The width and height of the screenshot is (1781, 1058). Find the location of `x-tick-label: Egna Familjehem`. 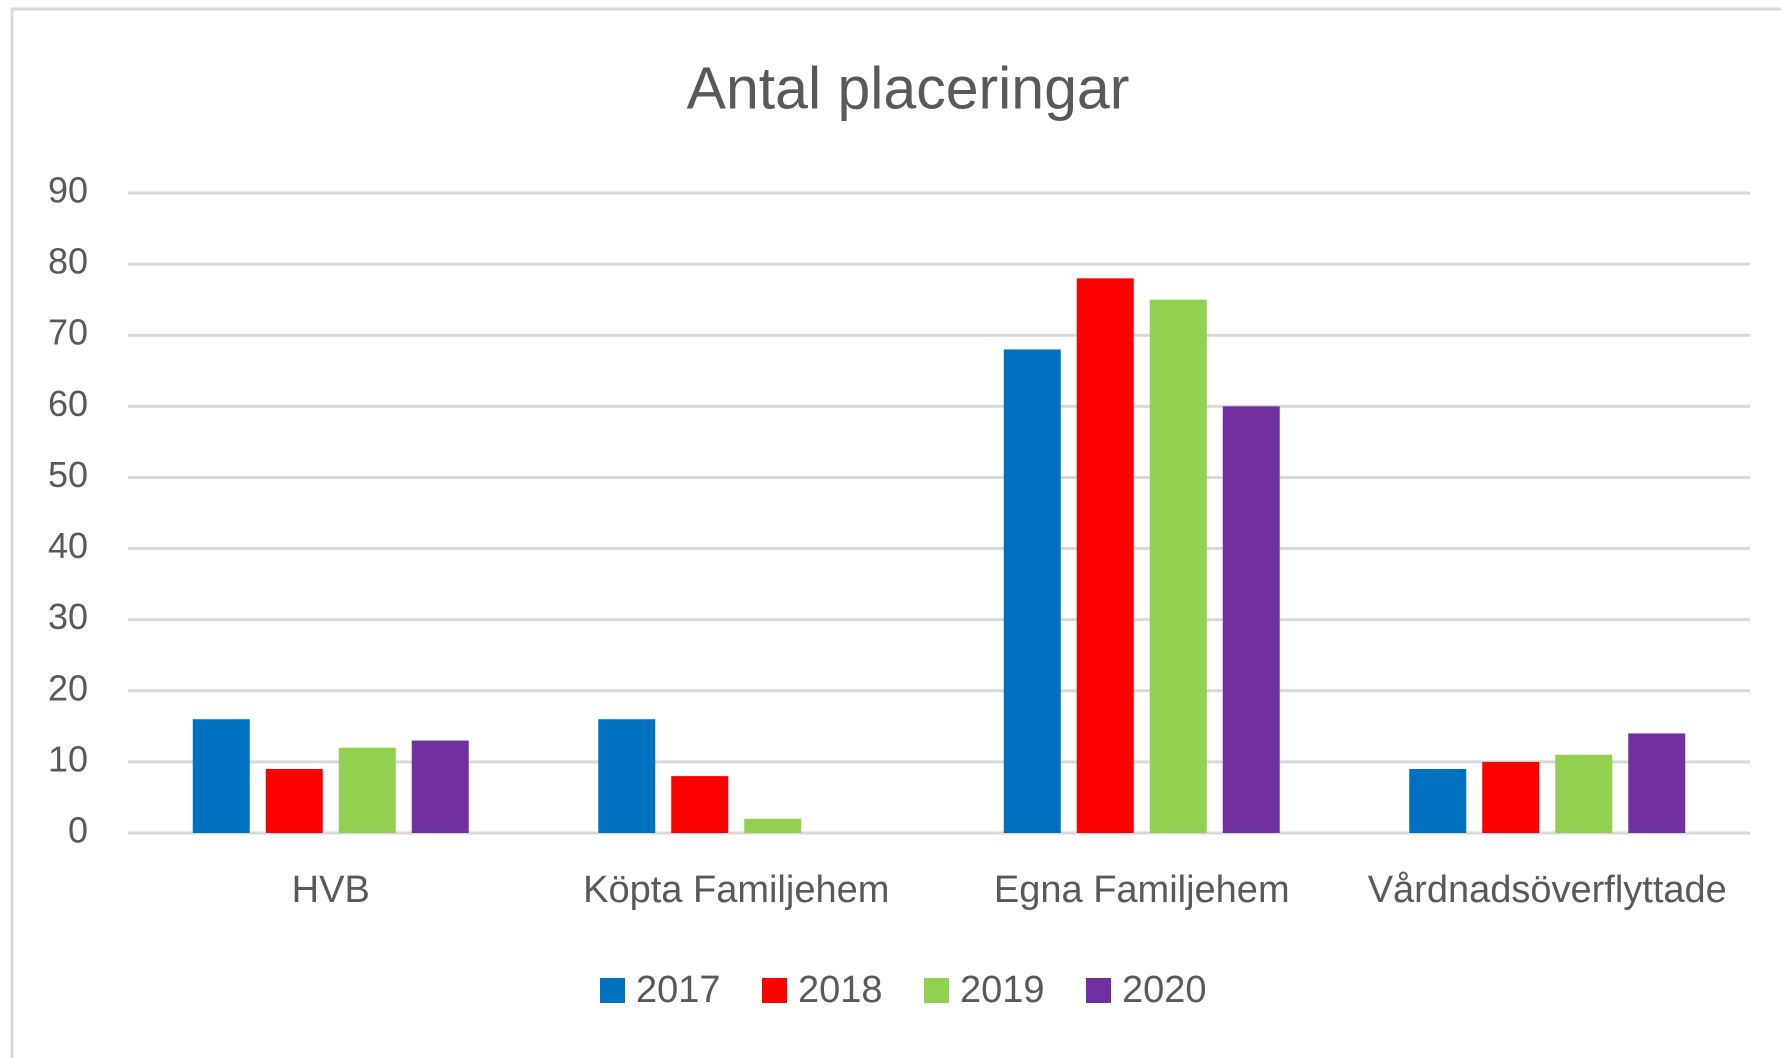

x-tick-label: Egna Familjehem is located at coordinates (1142, 890).